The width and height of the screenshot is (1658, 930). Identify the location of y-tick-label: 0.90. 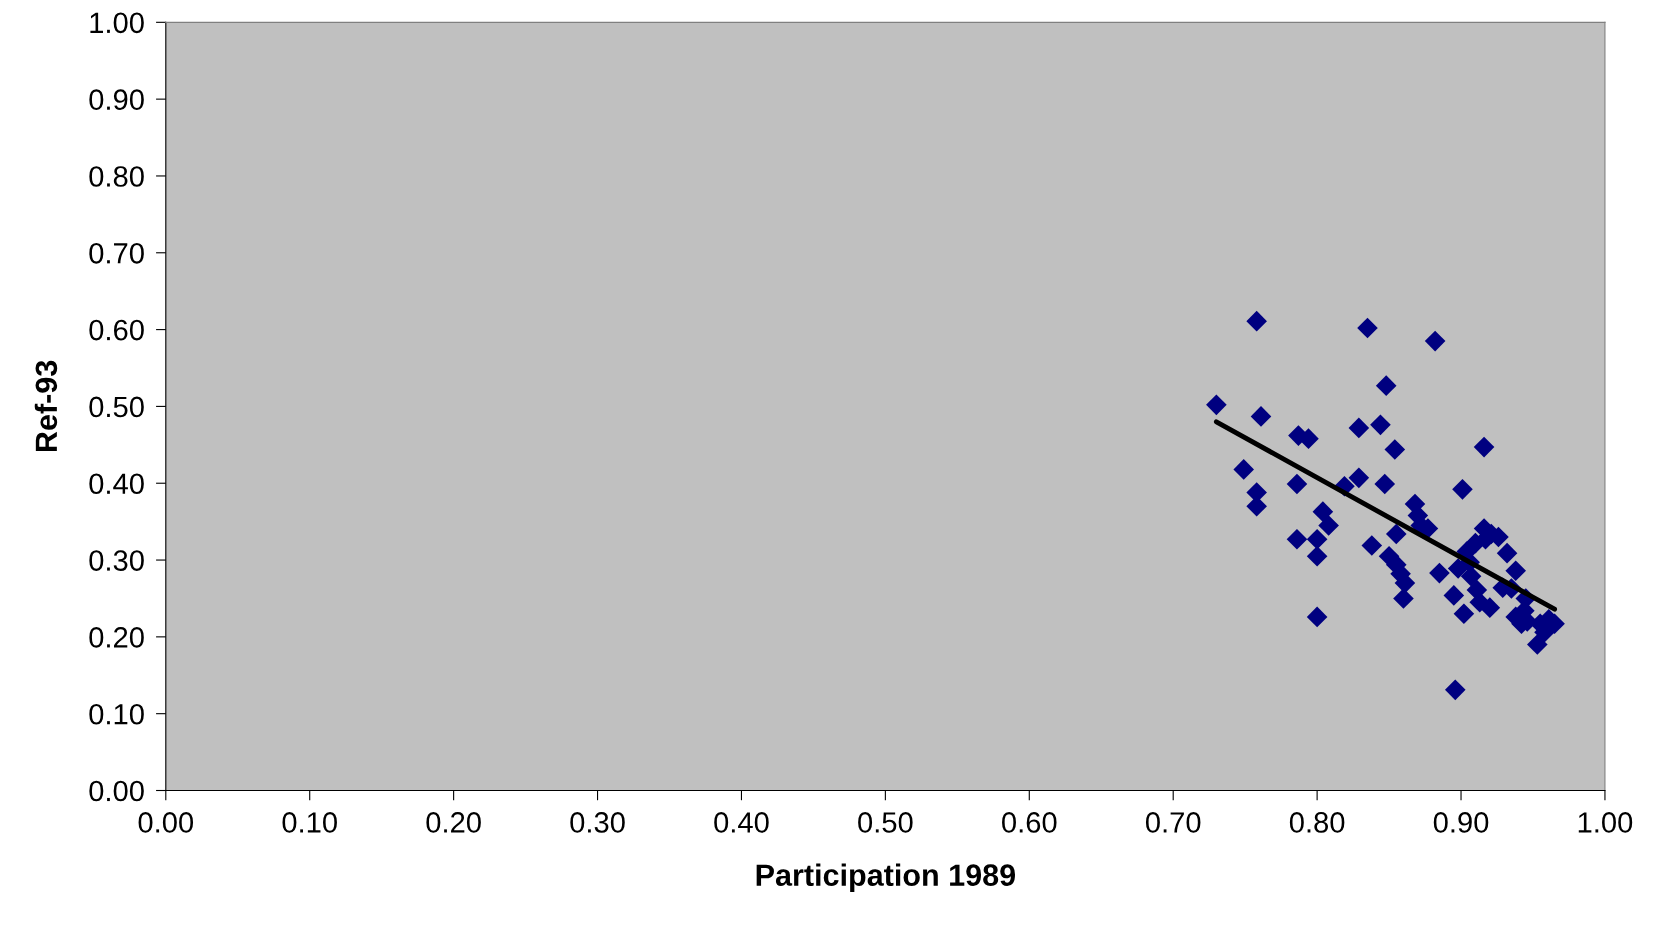
(116, 99).